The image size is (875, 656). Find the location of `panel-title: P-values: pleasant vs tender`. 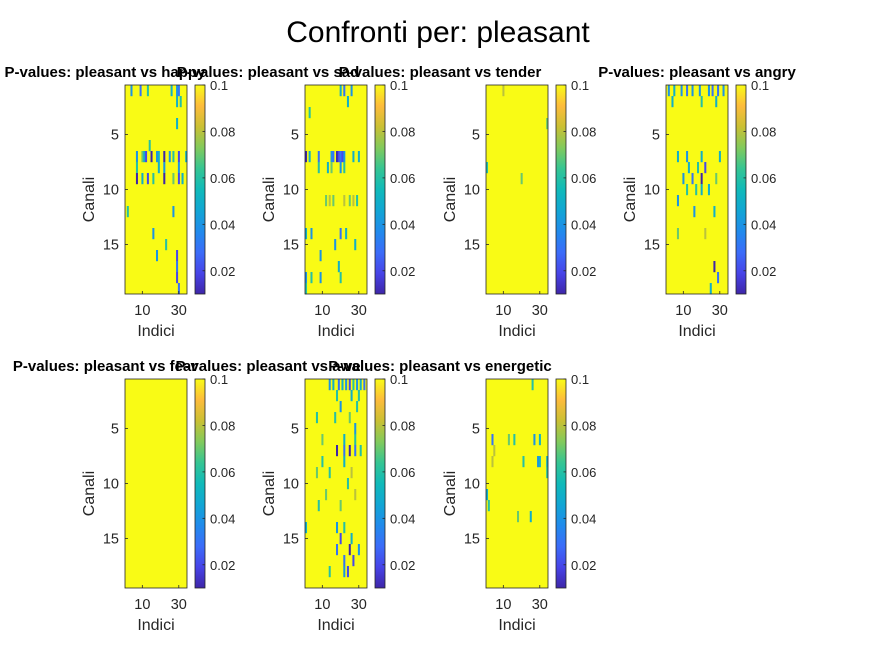

panel-title: P-values: pleasant vs tender is located at coordinates (440, 72).